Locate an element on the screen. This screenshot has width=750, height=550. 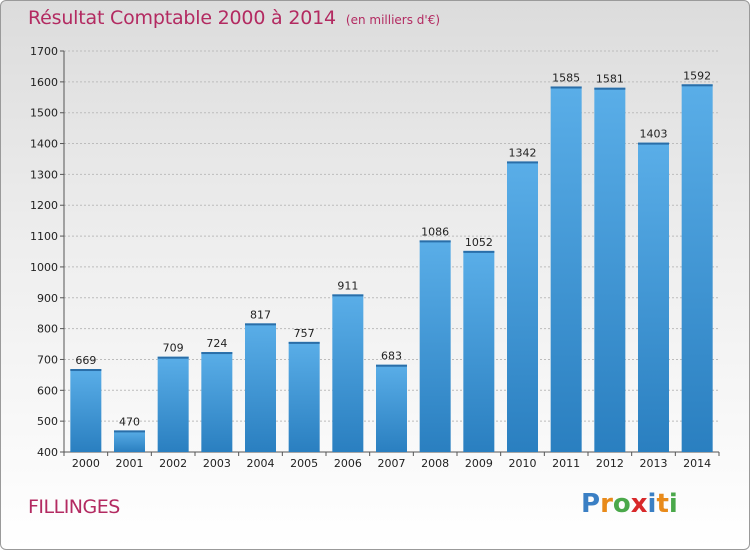
bar-value-label: 683 is located at coordinates (391, 356).